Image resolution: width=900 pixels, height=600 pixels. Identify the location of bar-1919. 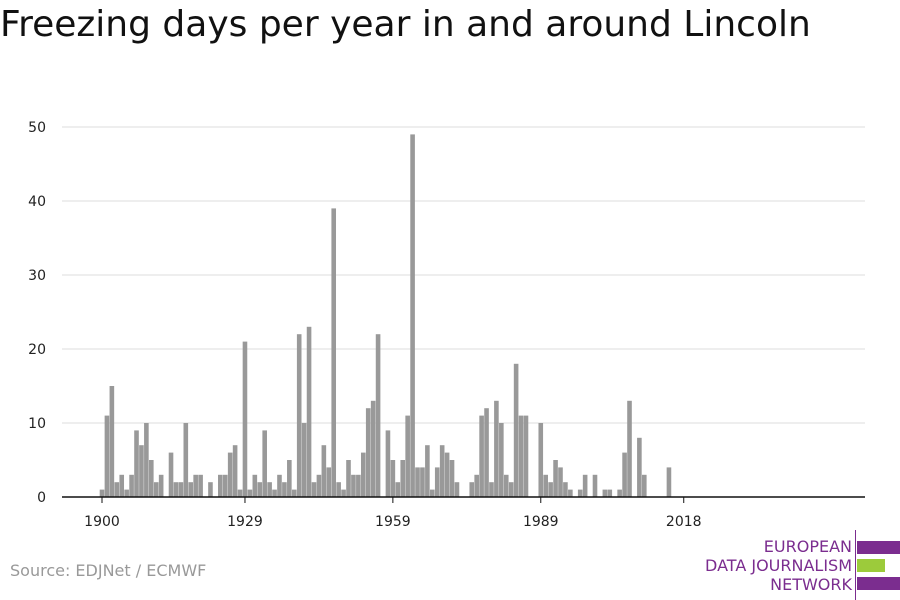
(195, 485).